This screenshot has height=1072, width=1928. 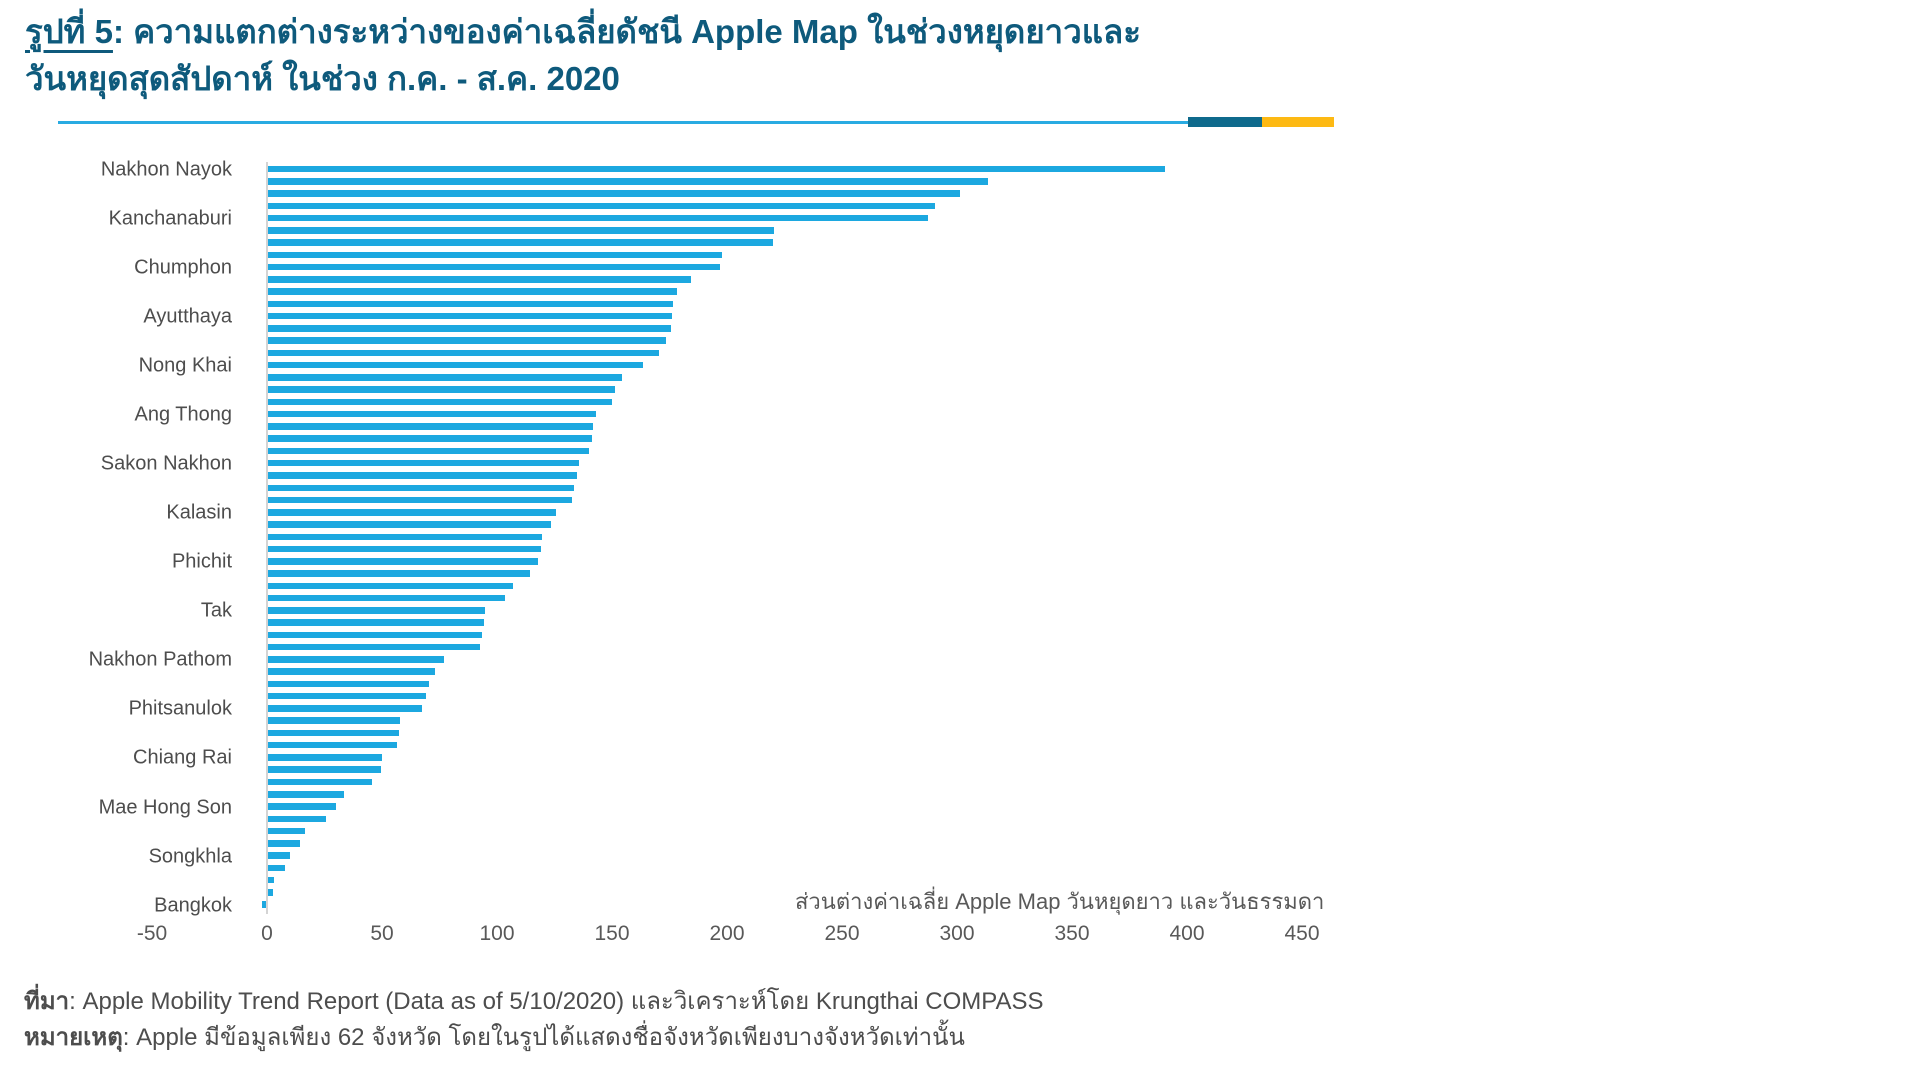 I want to click on category-label: Sakon Nakhon, so click(x=166, y=463).